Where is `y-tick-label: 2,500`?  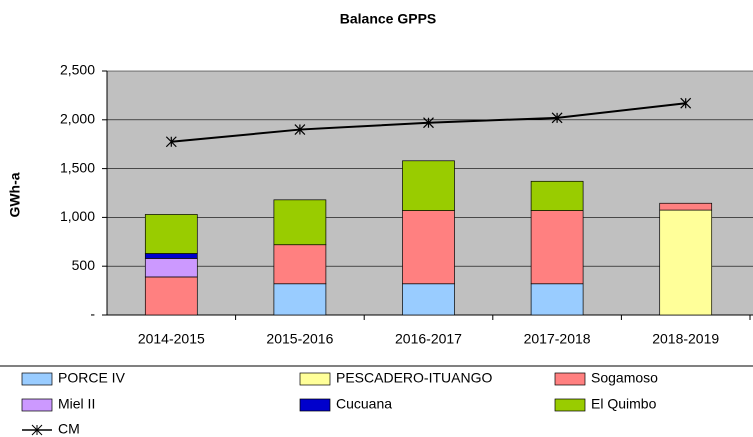
y-tick-label: 2,500 is located at coordinates (77, 70).